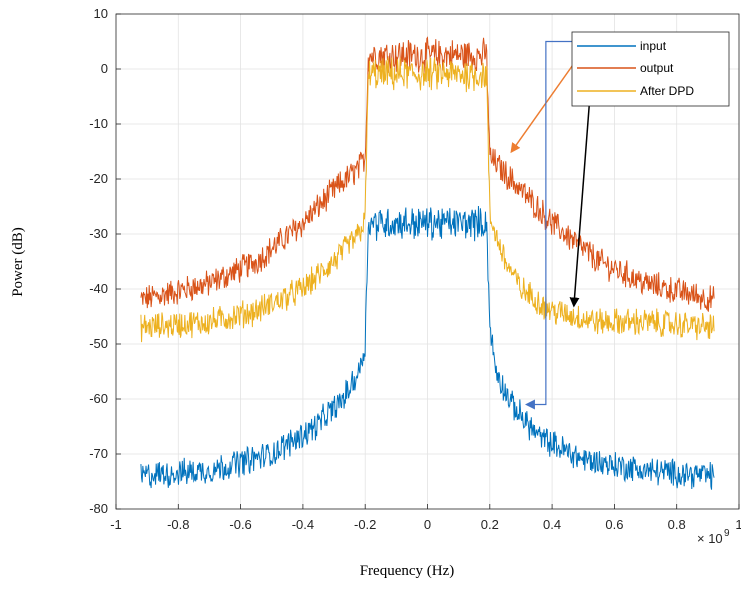  What do you see at coordinates (98, 123) in the screenshot?
I see `y-tick-label: -10` at bounding box center [98, 123].